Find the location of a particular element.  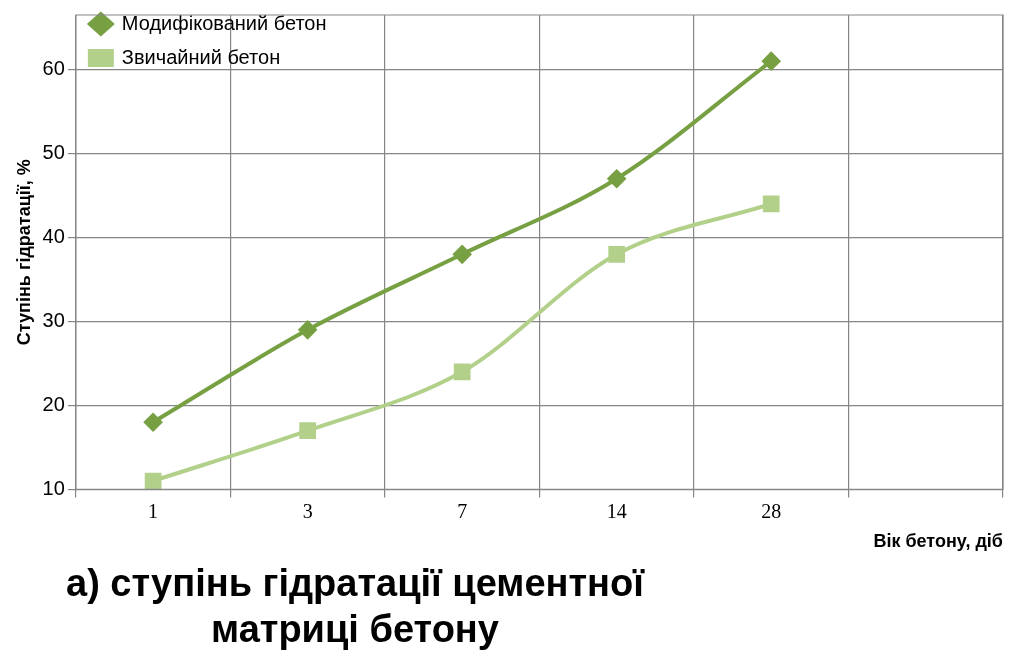

y-tick-label: 40 is located at coordinates (53, 236).